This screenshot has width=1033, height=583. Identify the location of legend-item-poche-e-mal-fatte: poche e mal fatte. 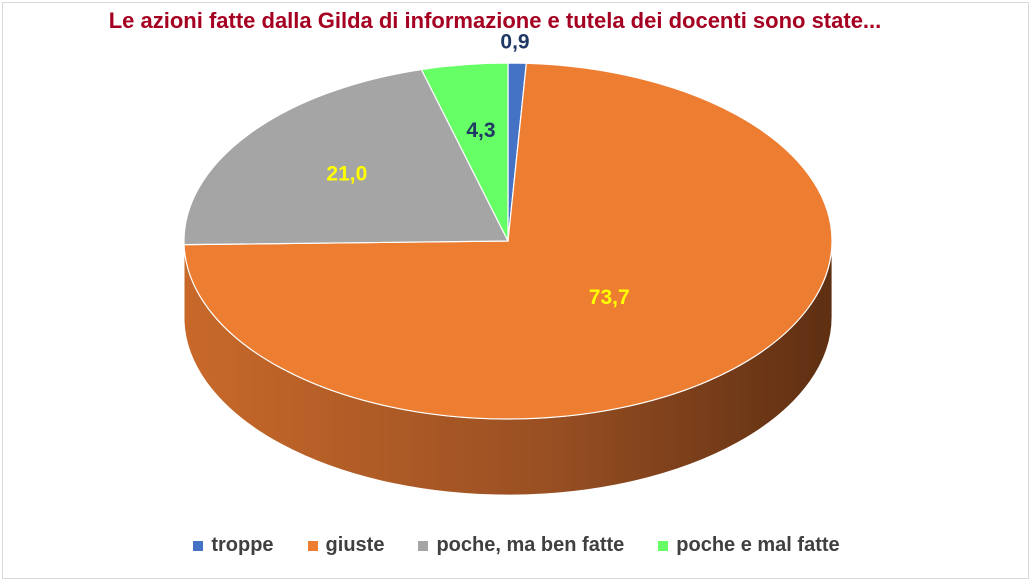
(749, 545).